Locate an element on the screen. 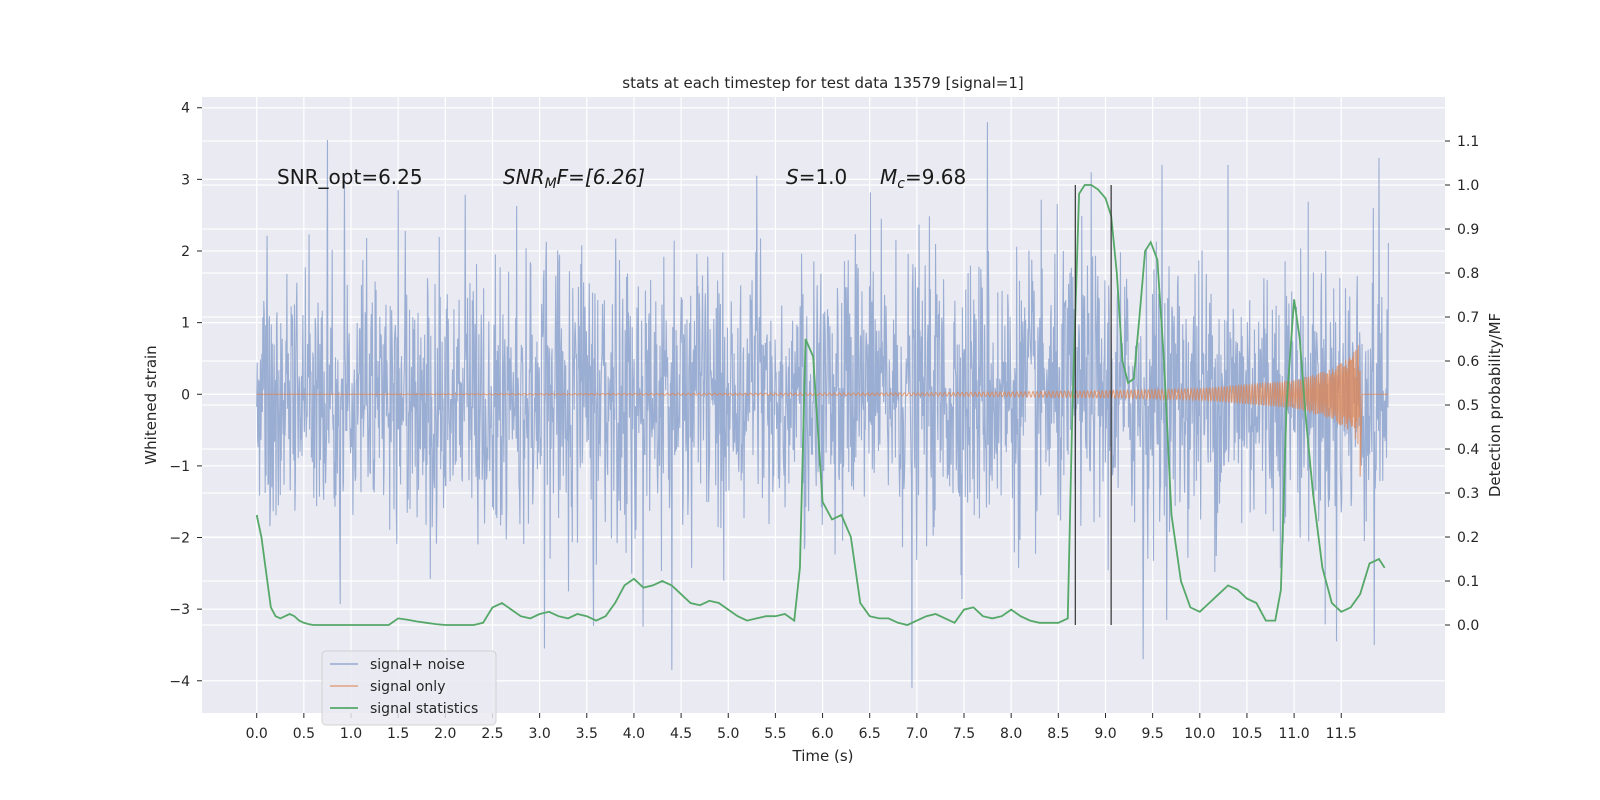 The width and height of the screenshot is (1600, 800). y-axis-ticks: 4 3 2 1 0 −1 −2 −3 −4 is located at coordinates (185, 395).